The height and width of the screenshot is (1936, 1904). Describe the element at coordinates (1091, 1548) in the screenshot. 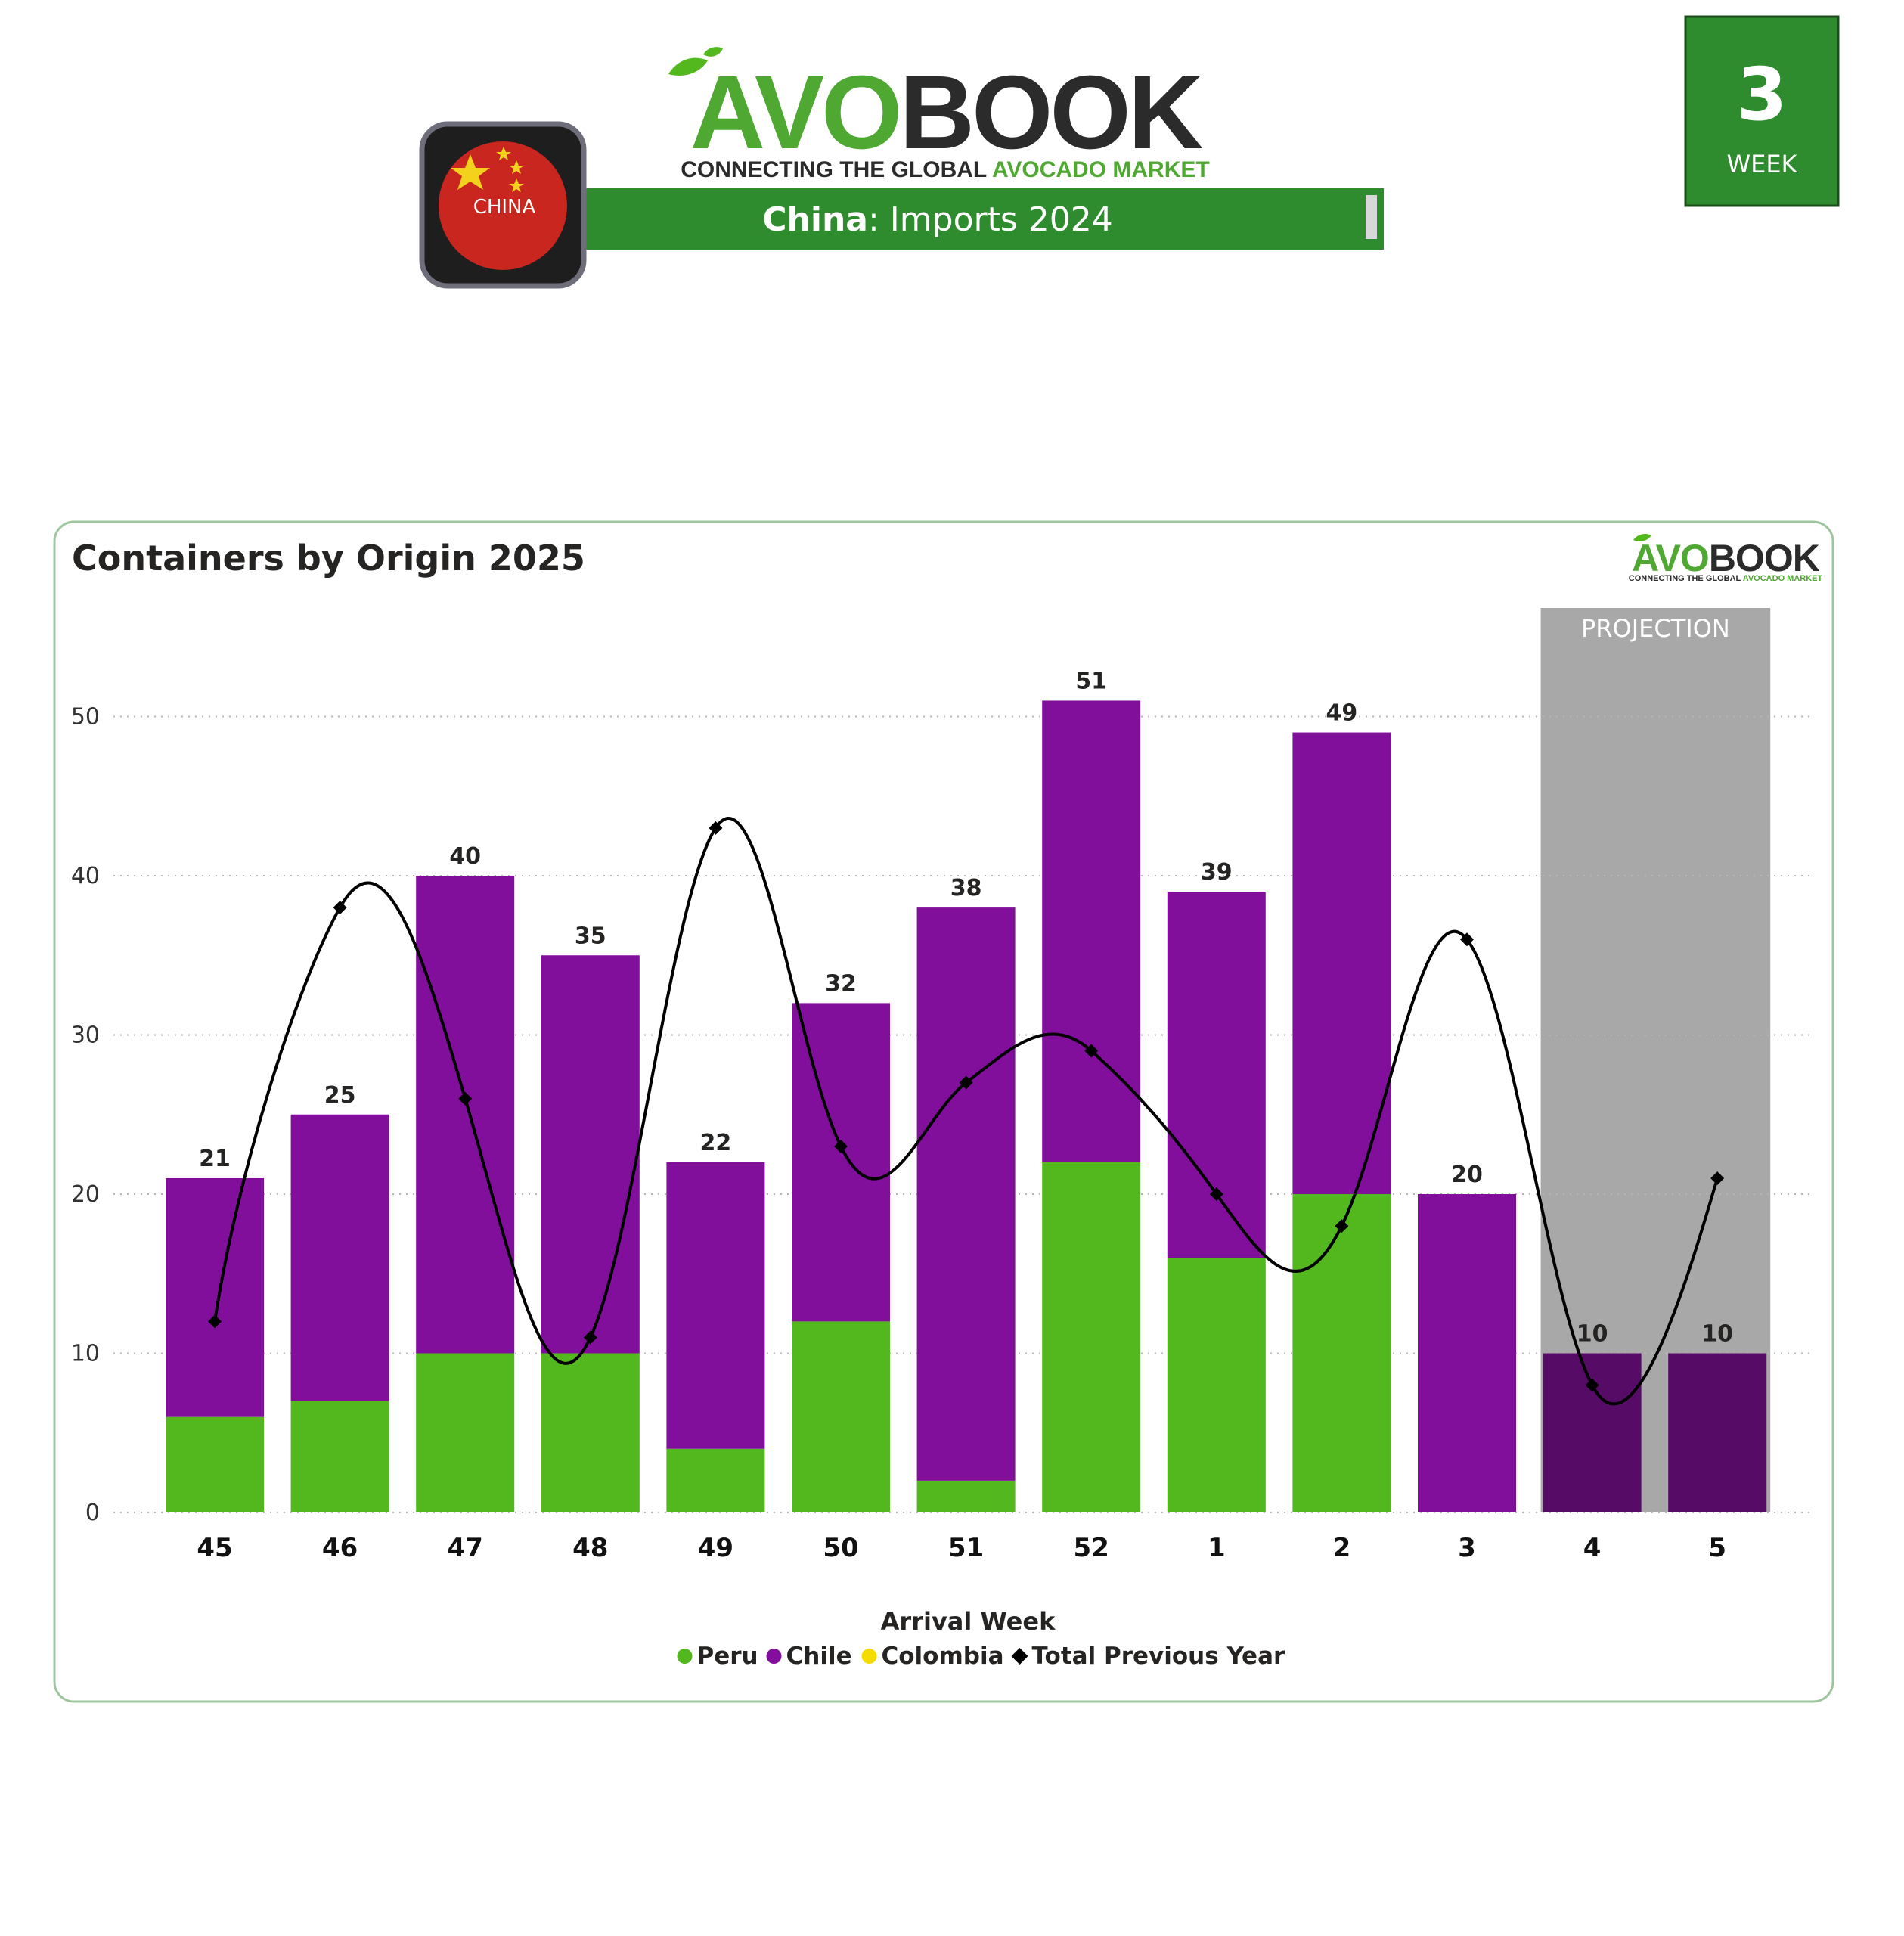

I see `x-tick-label: 52` at that location.